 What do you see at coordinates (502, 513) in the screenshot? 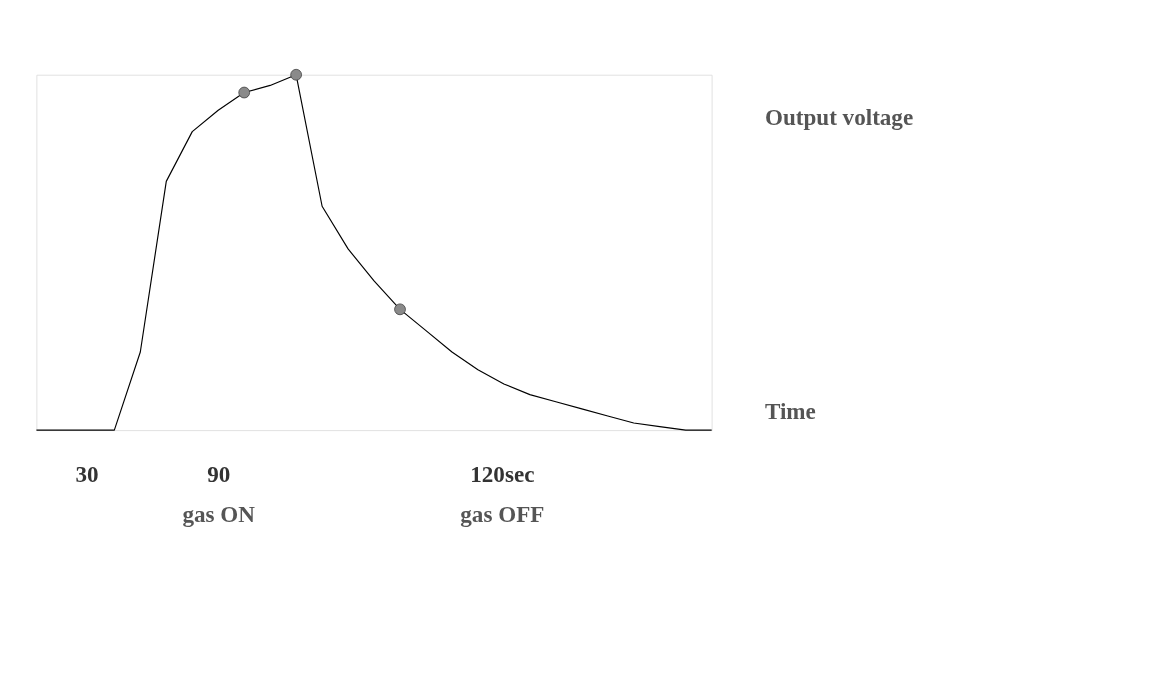
I see `text: gas OFF` at bounding box center [502, 513].